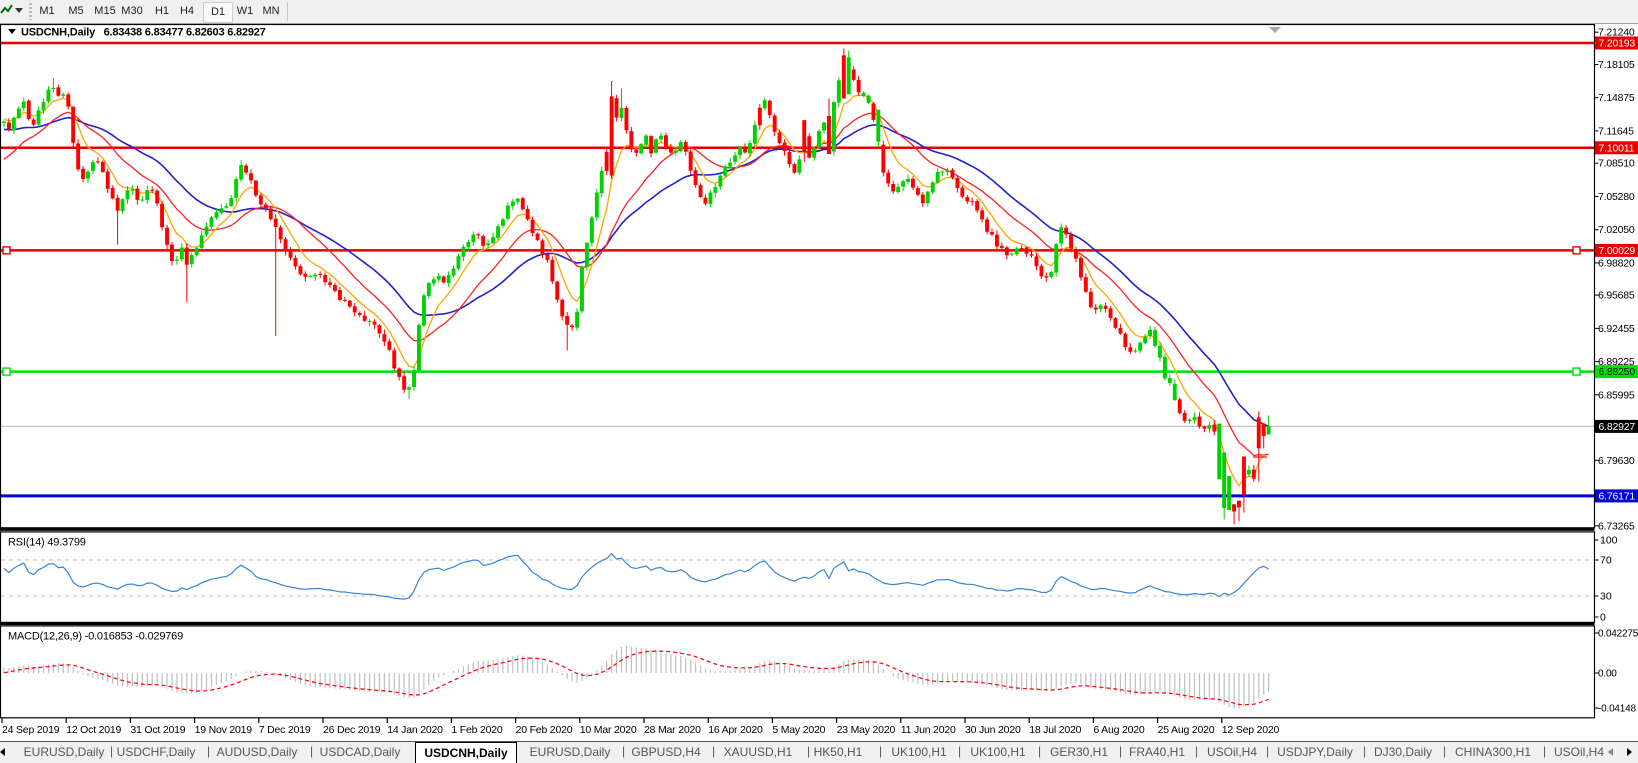 This screenshot has width=1638, height=763. What do you see at coordinates (1616, 65) in the screenshot?
I see `svg-text: 7.18105` at bounding box center [1616, 65].